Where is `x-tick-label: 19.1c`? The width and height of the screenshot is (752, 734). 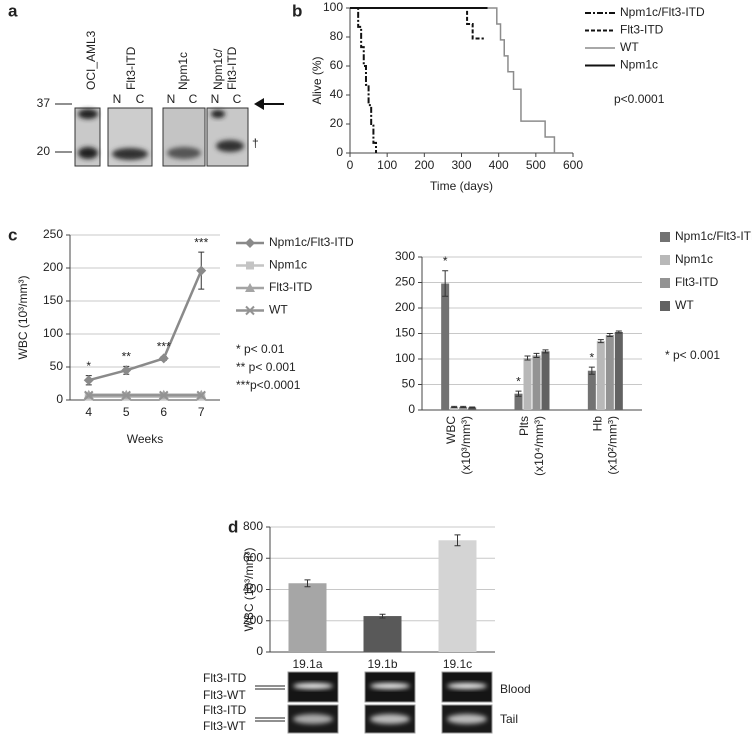
x-tick-label: 19.1c is located at coordinates (457, 664).